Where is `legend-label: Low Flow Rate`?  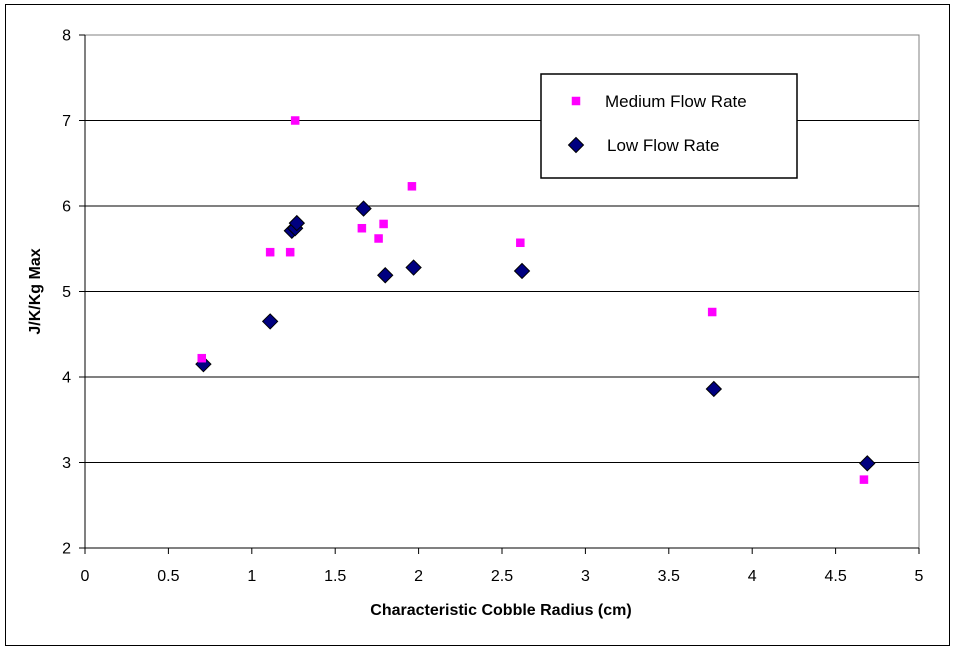 legend-label: Low Flow Rate is located at coordinates (663, 145).